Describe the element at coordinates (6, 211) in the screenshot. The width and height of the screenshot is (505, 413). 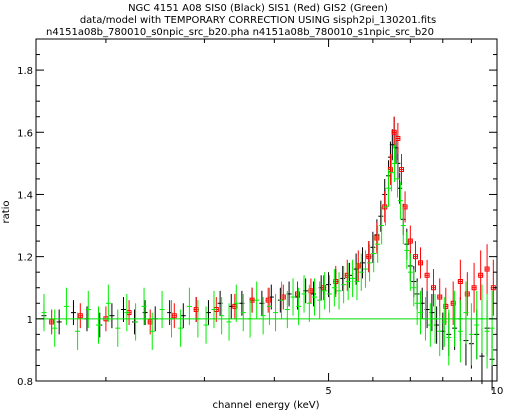
I see `y-axis-label: ratio` at that location.